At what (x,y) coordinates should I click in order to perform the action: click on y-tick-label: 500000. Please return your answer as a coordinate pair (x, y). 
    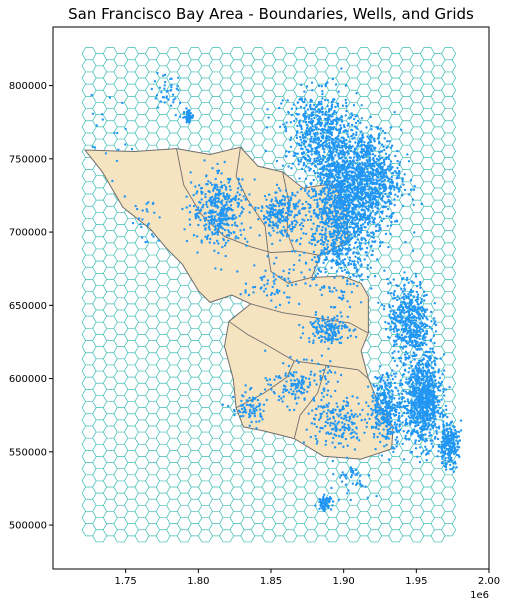
    Looking at the image, I should click on (28, 526).